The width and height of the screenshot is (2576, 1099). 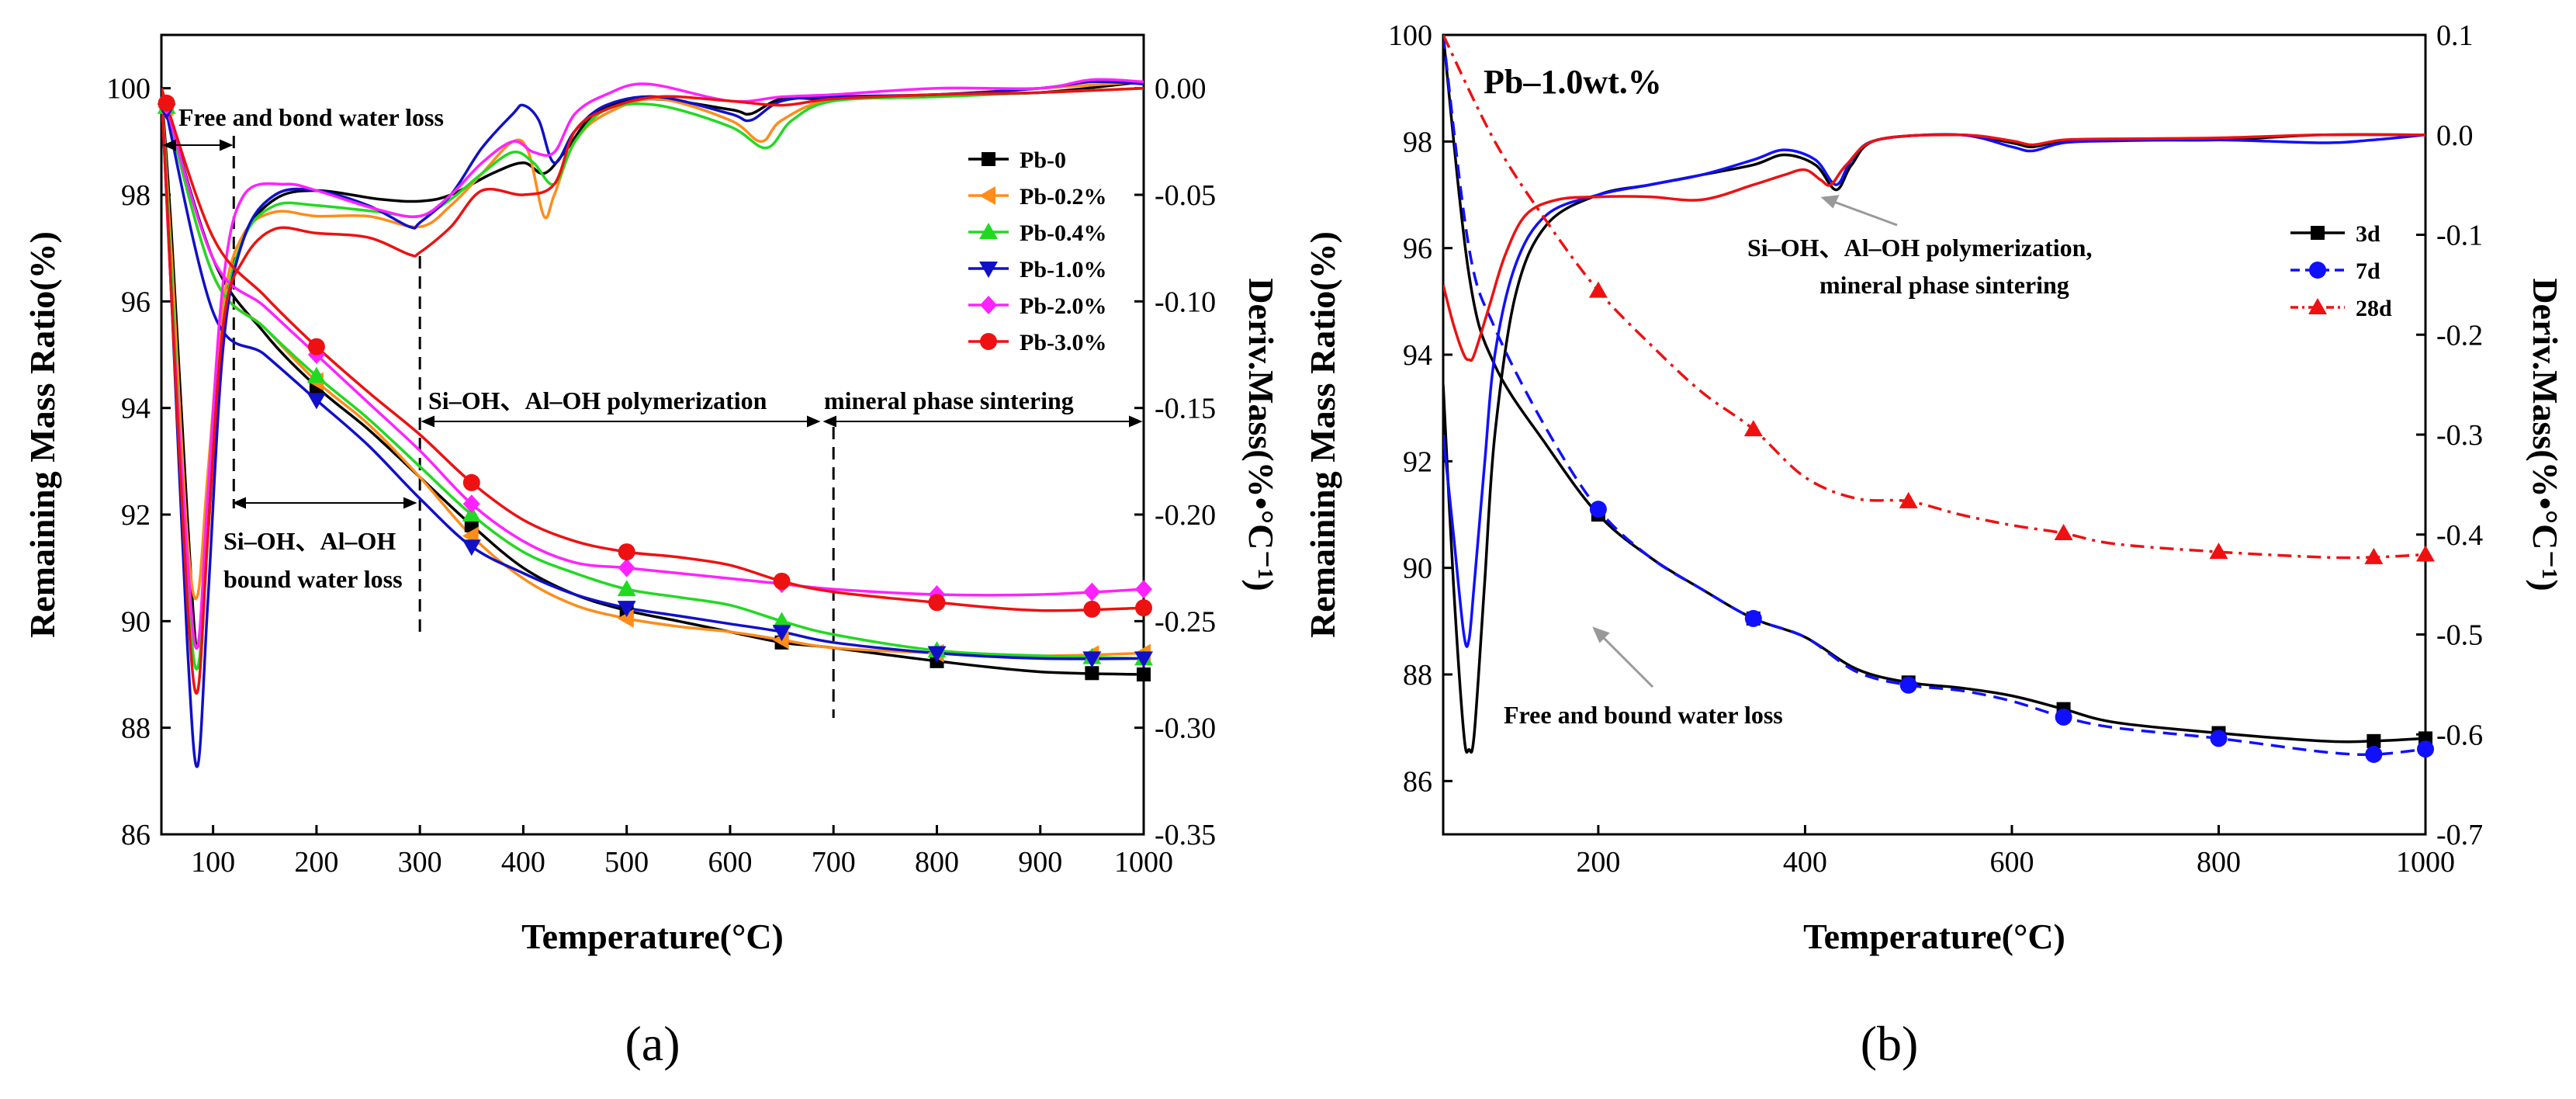 I want to click on annotation-bound-water-line2: bound water loss, so click(x=313, y=579).